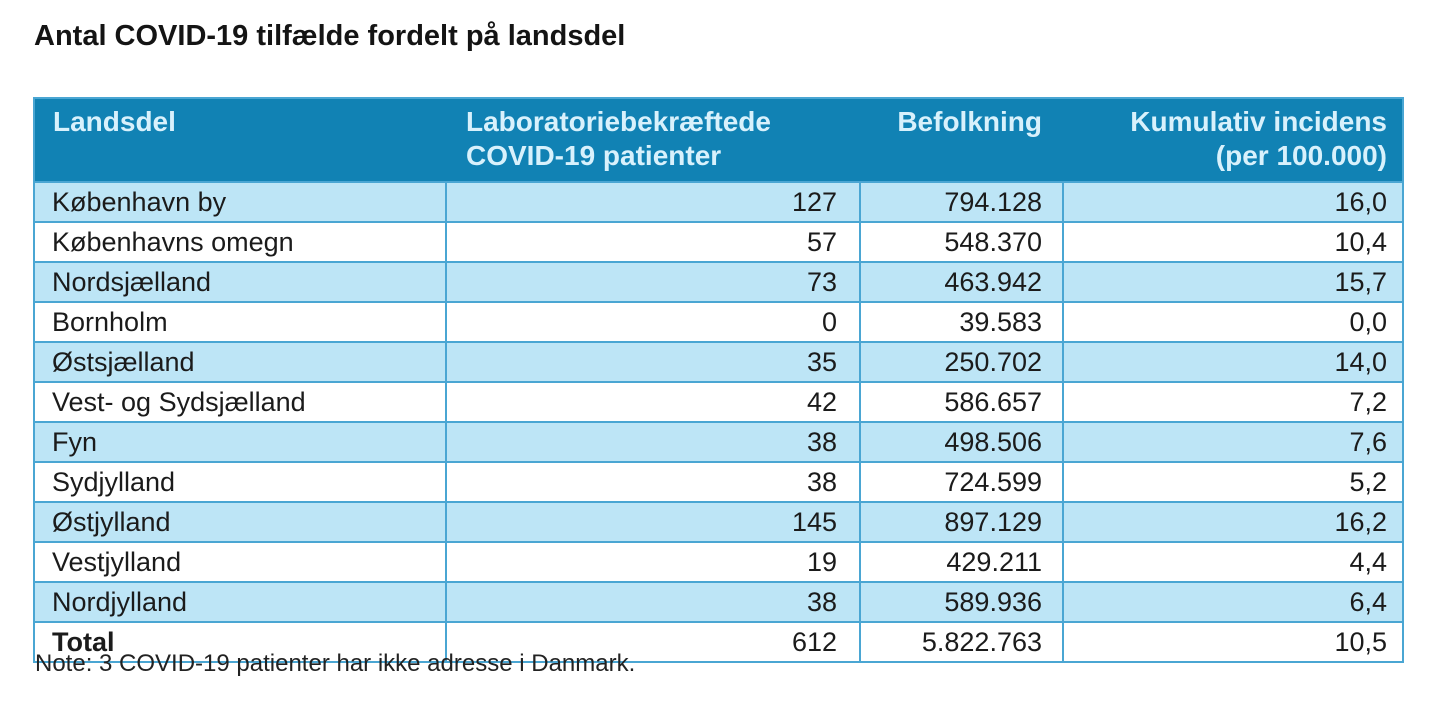 The width and height of the screenshot is (1440, 707). What do you see at coordinates (240, 481) in the screenshot?
I see `cell-landsdel: Sydjylland` at bounding box center [240, 481].